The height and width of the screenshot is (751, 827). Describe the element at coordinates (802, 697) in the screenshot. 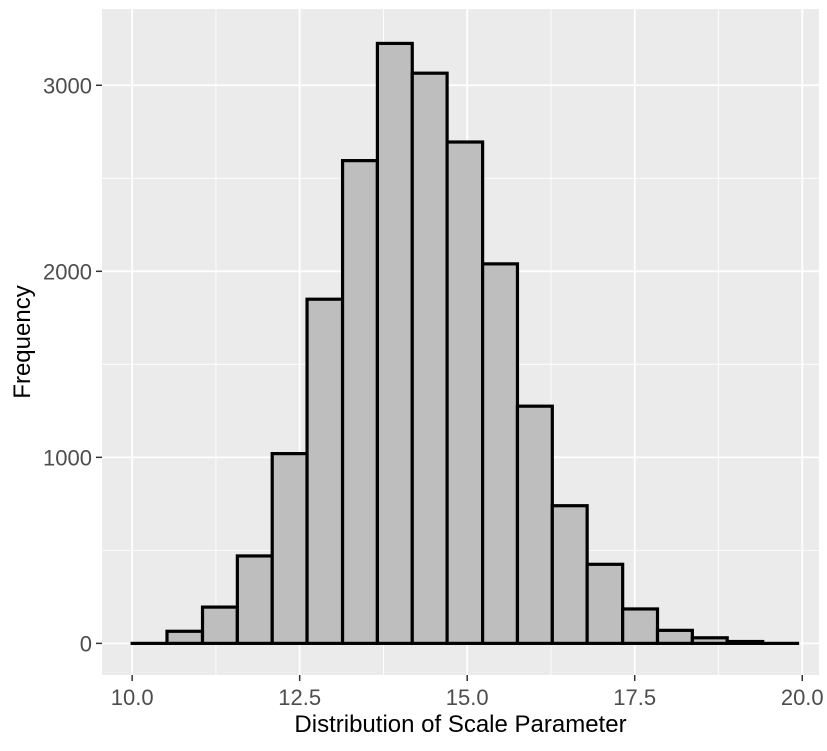

I see `x-tick-label: 20.0` at that location.